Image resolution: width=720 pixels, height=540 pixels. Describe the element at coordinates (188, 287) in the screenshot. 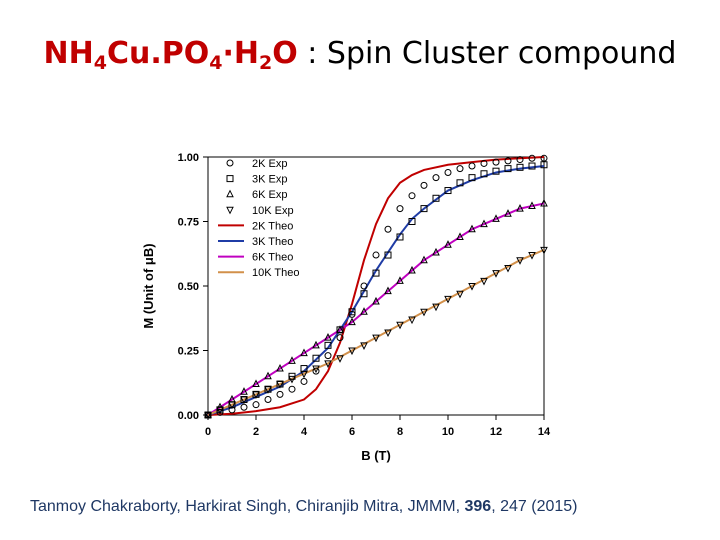

I see `y-tick-label: 0.50` at that location.